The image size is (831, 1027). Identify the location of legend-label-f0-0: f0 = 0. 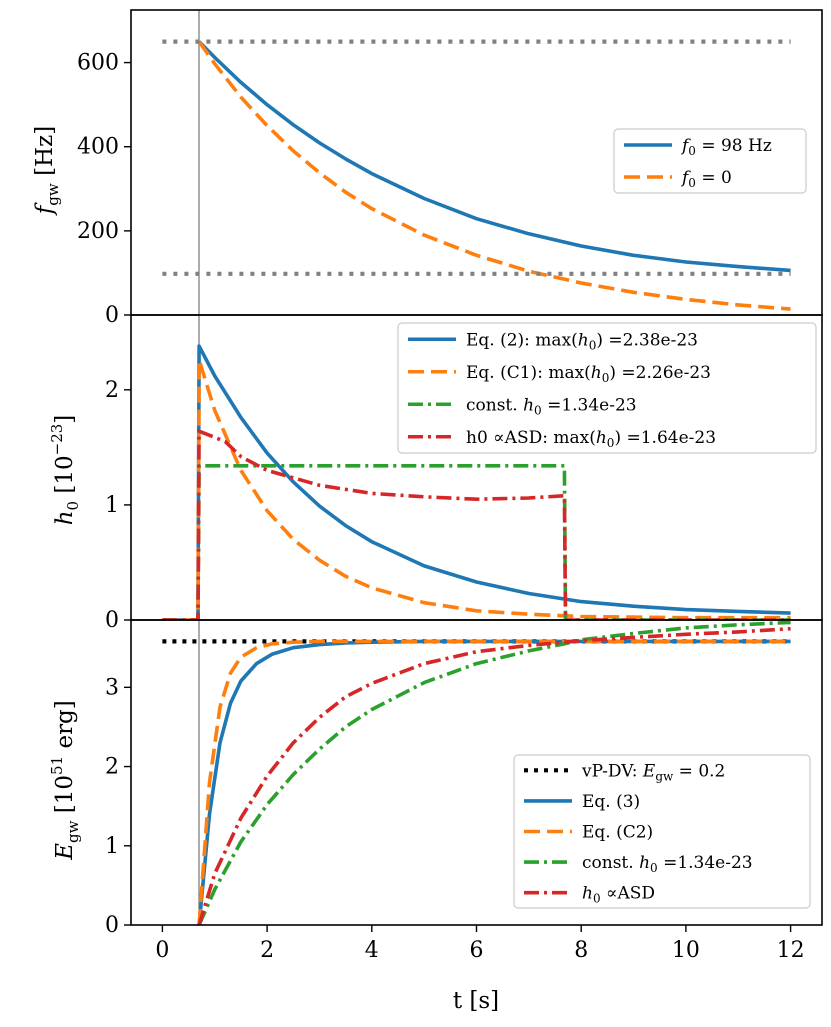
(706, 179).